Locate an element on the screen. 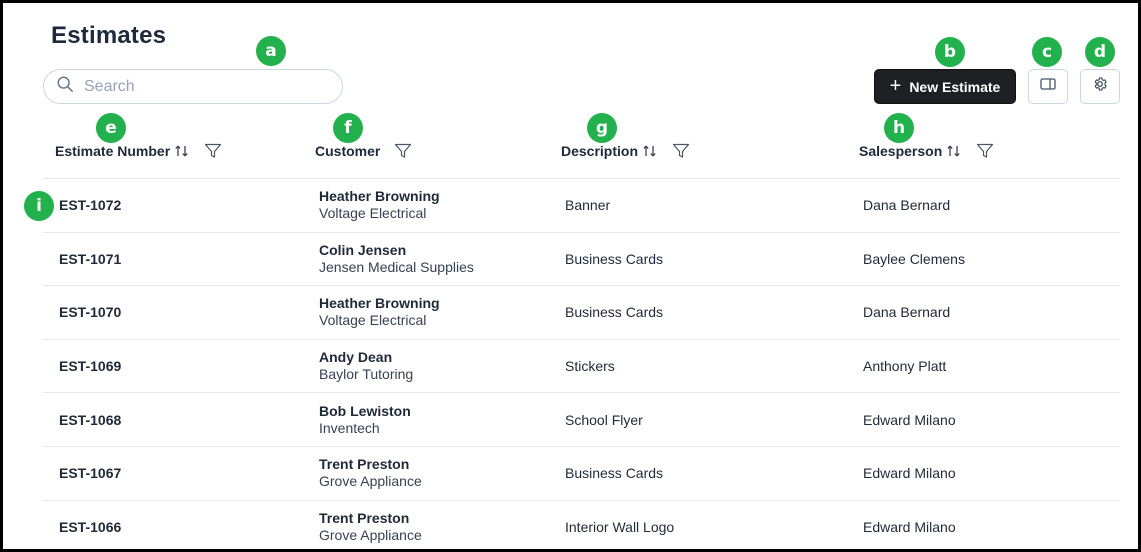  description-cell: Stickers is located at coordinates (590, 366).